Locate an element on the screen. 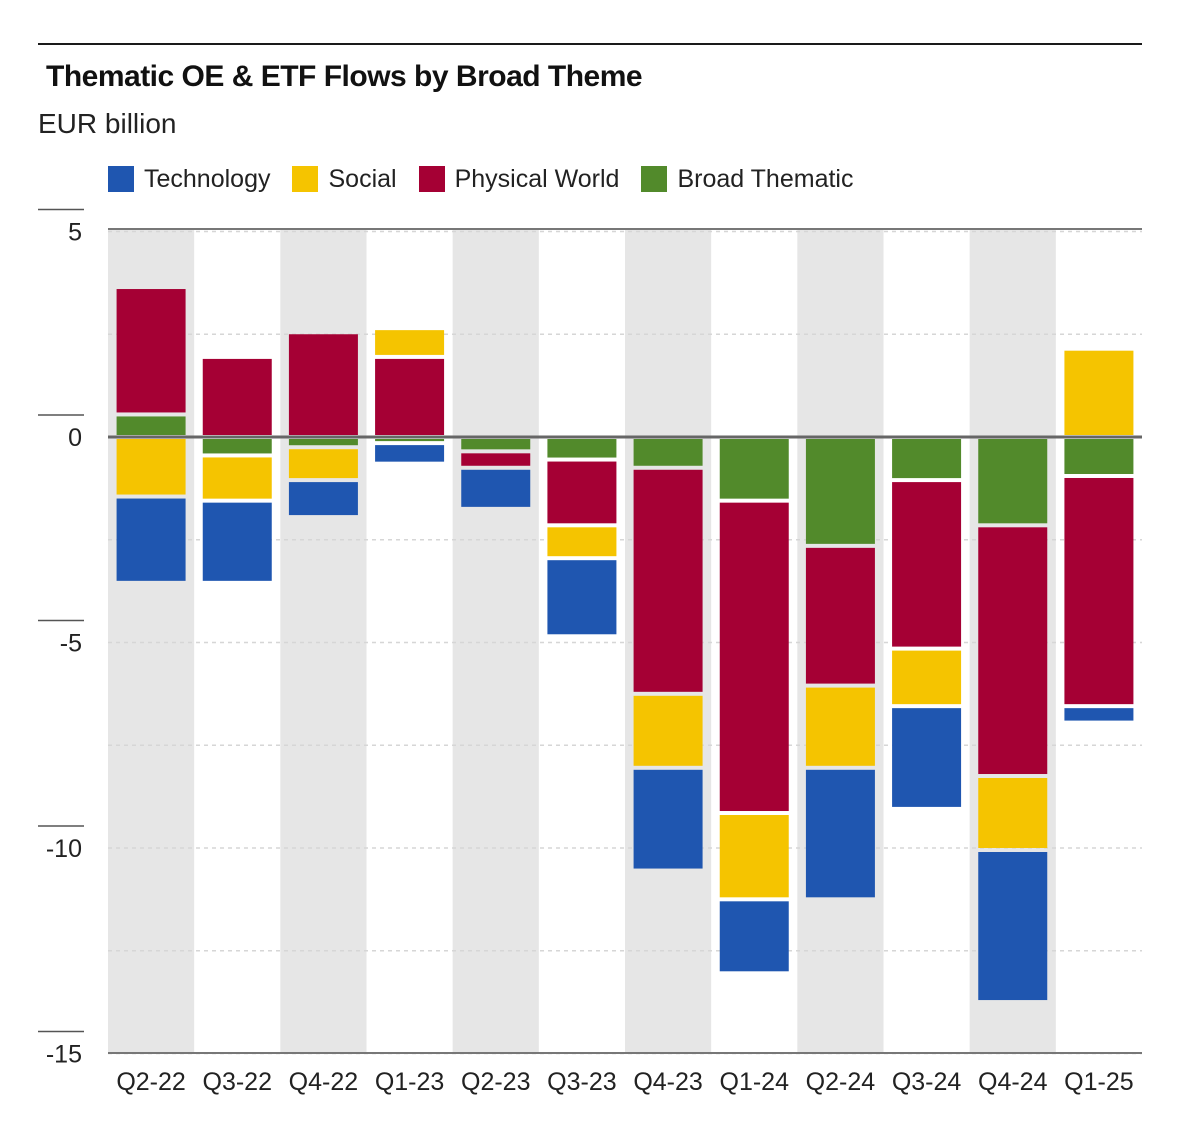 The height and width of the screenshot is (1136, 1184). y-tick-label: -5 is located at coordinates (71, 644).